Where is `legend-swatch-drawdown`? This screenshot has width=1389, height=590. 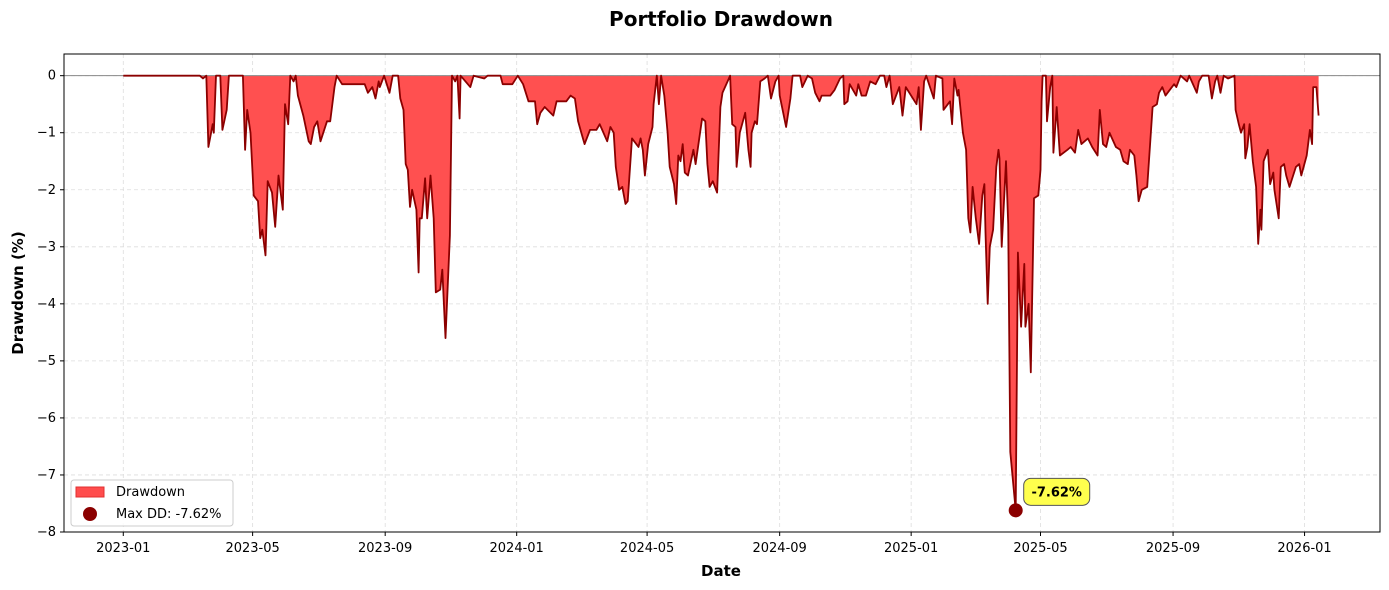 legend-swatch-drawdown is located at coordinates (90, 492).